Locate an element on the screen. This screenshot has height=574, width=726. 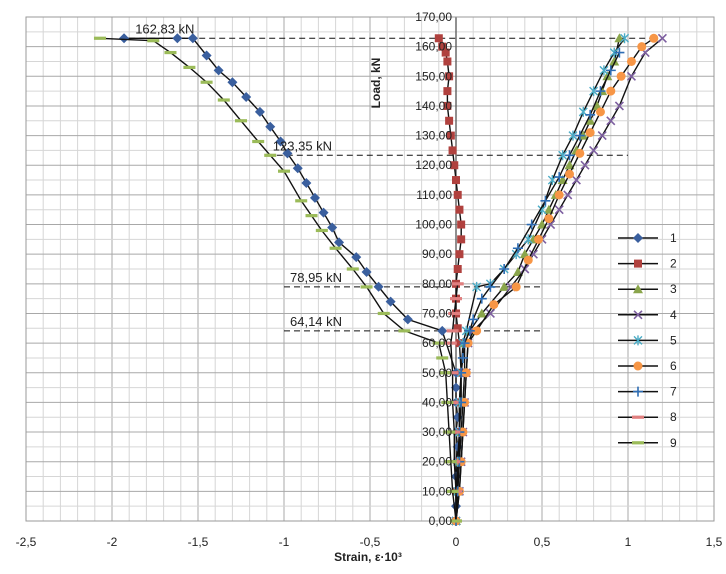
y-tick-label: 30,00 is located at coordinates (437, 432).